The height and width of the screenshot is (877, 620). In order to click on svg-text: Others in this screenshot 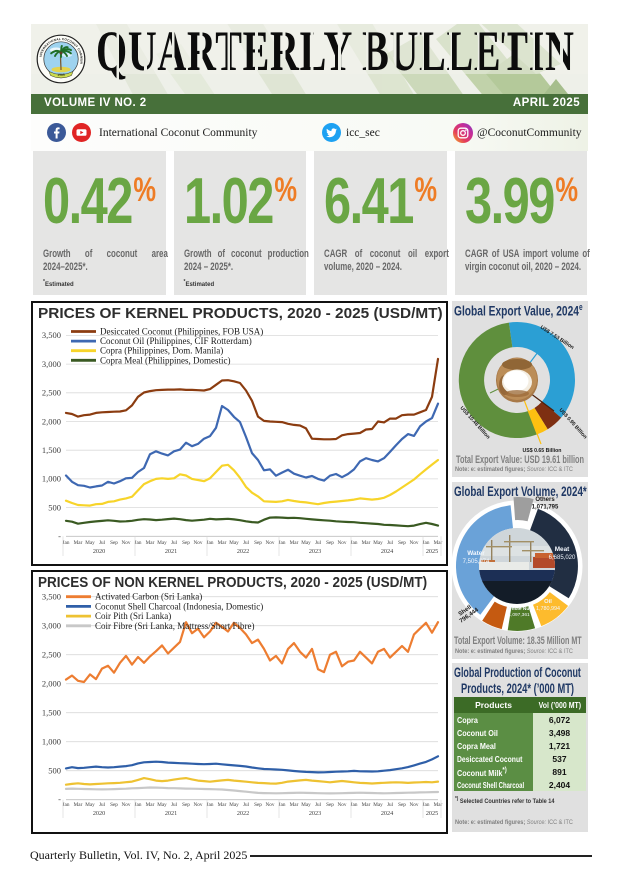, I will do `click(545, 500)`.